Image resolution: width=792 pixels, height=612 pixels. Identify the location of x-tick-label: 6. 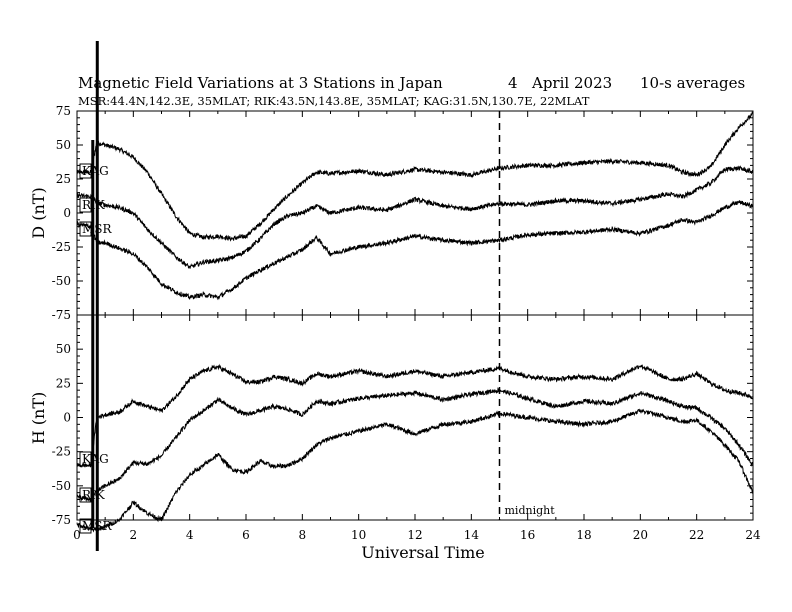
(246, 535).